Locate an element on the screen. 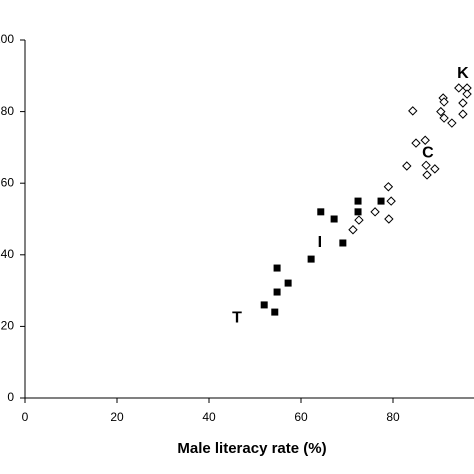  x-axis-title: Male literacy rate (%) is located at coordinates (251, 448).